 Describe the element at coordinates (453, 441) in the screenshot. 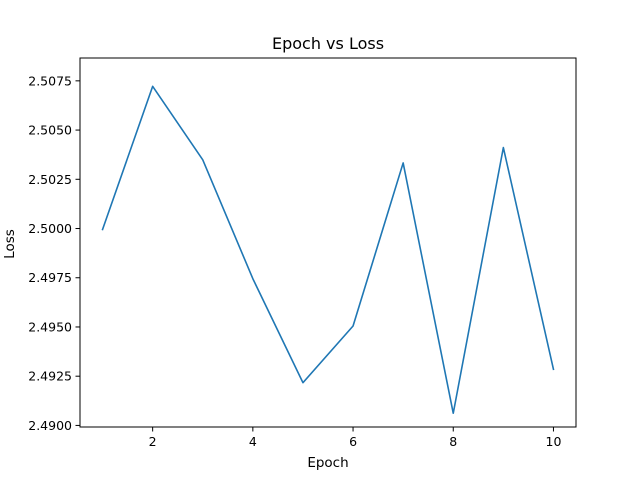

I see `x-tick-label: 8` at that location.